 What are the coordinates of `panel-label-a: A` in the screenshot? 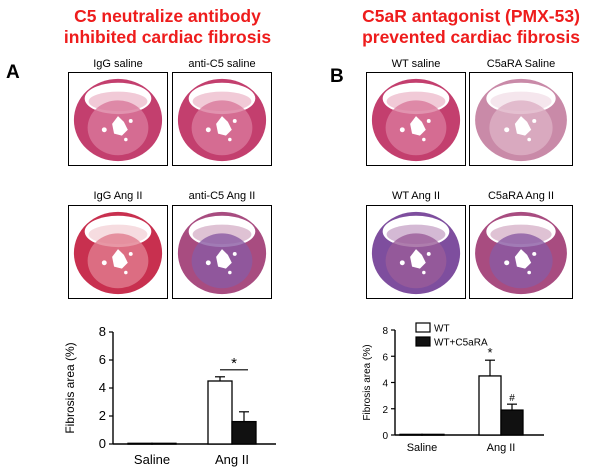 It's located at (13, 72).